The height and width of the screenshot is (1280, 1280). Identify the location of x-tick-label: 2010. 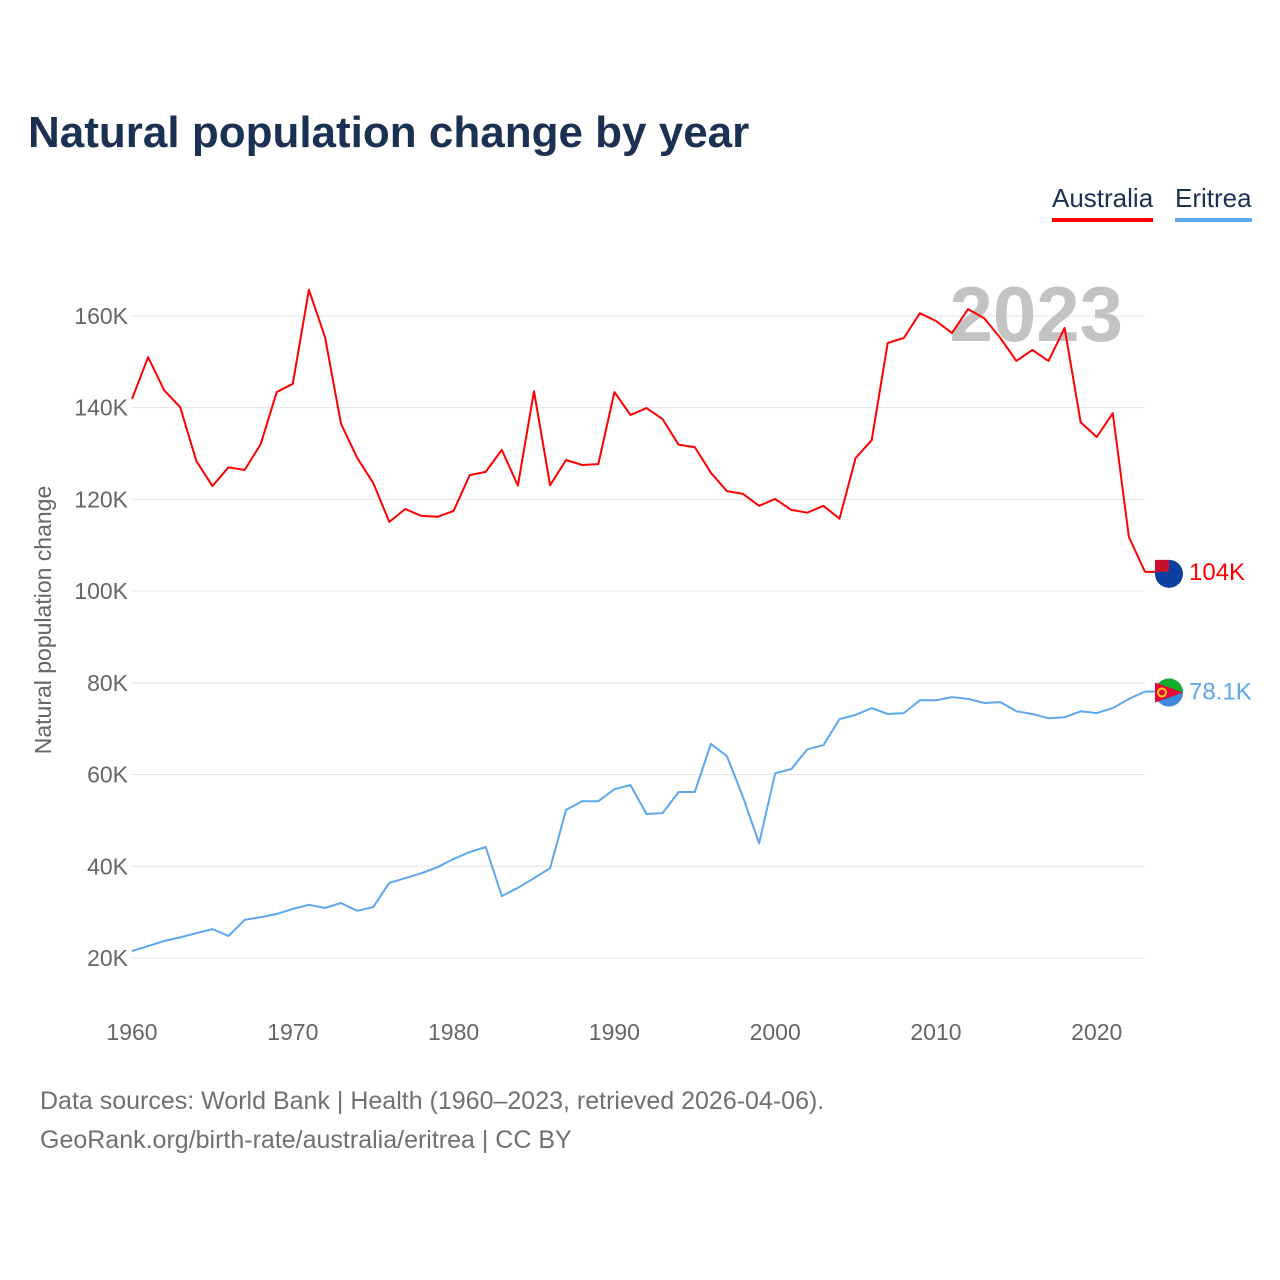
(935, 1032).